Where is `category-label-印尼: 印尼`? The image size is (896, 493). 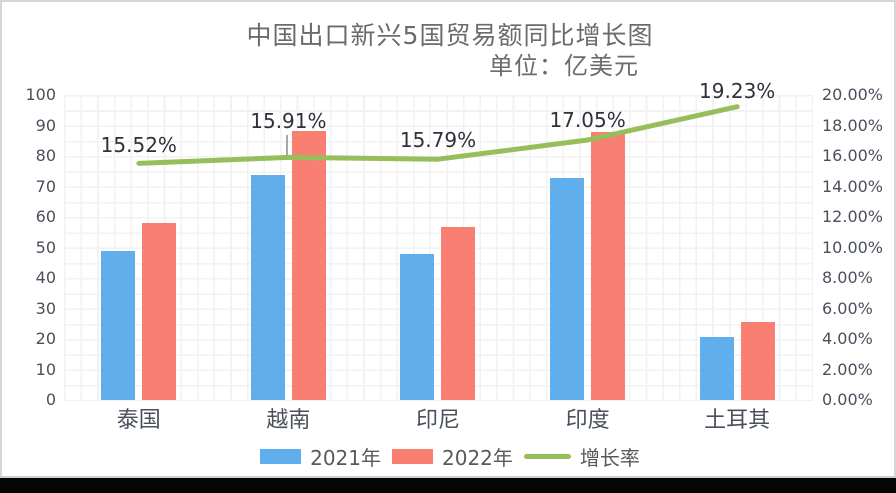 category-label-印尼: 印尼 is located at coordinates (437, 420).